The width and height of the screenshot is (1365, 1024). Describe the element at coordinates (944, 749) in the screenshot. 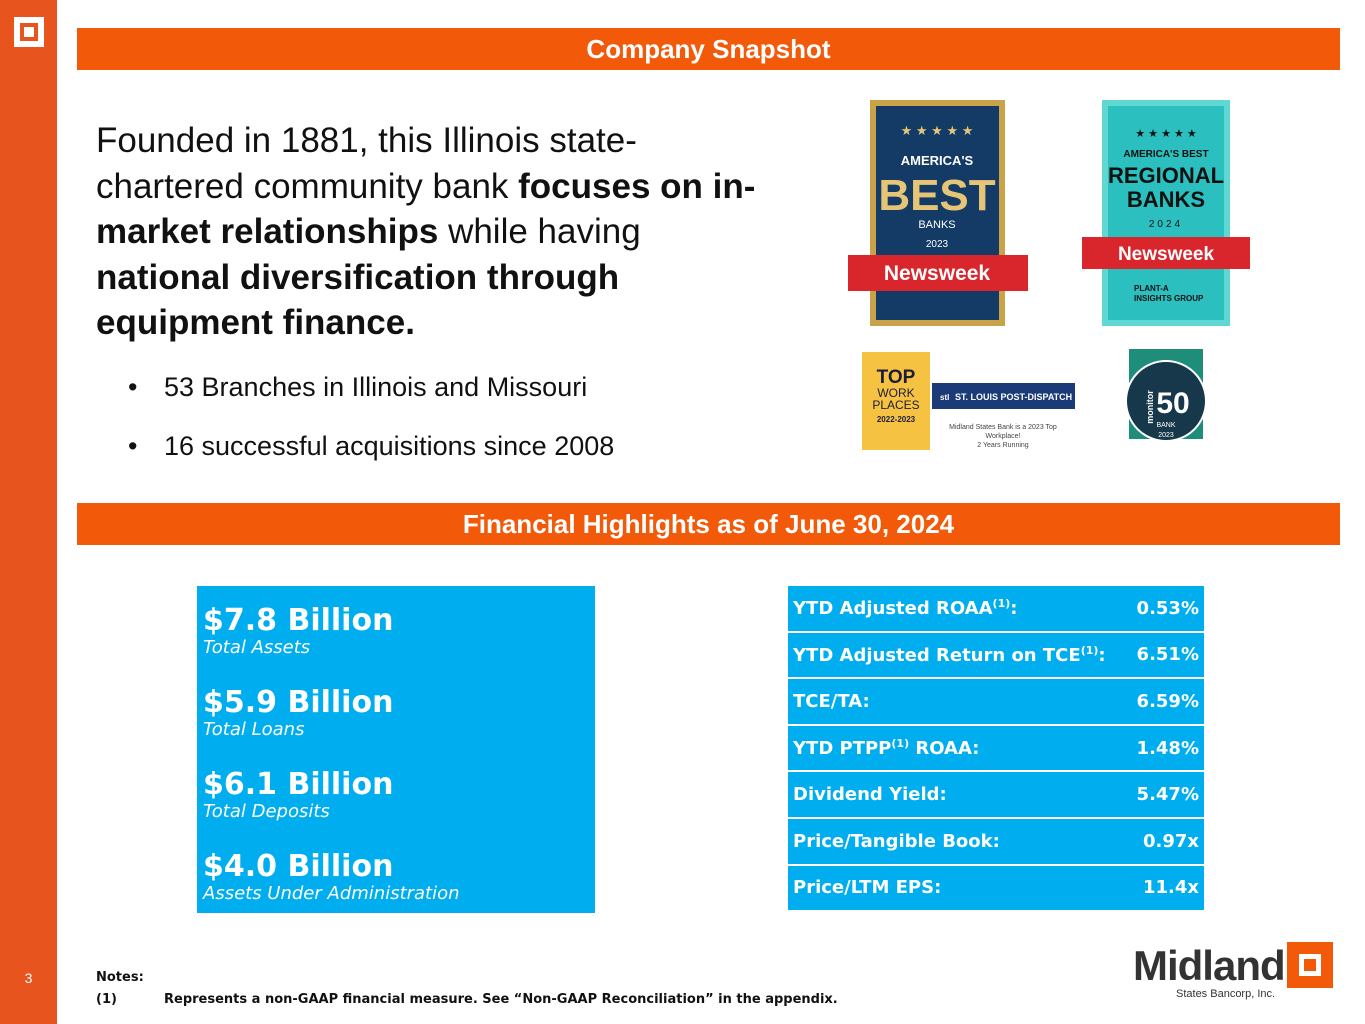

I see `metric-label-text: ROAA:` at that location.